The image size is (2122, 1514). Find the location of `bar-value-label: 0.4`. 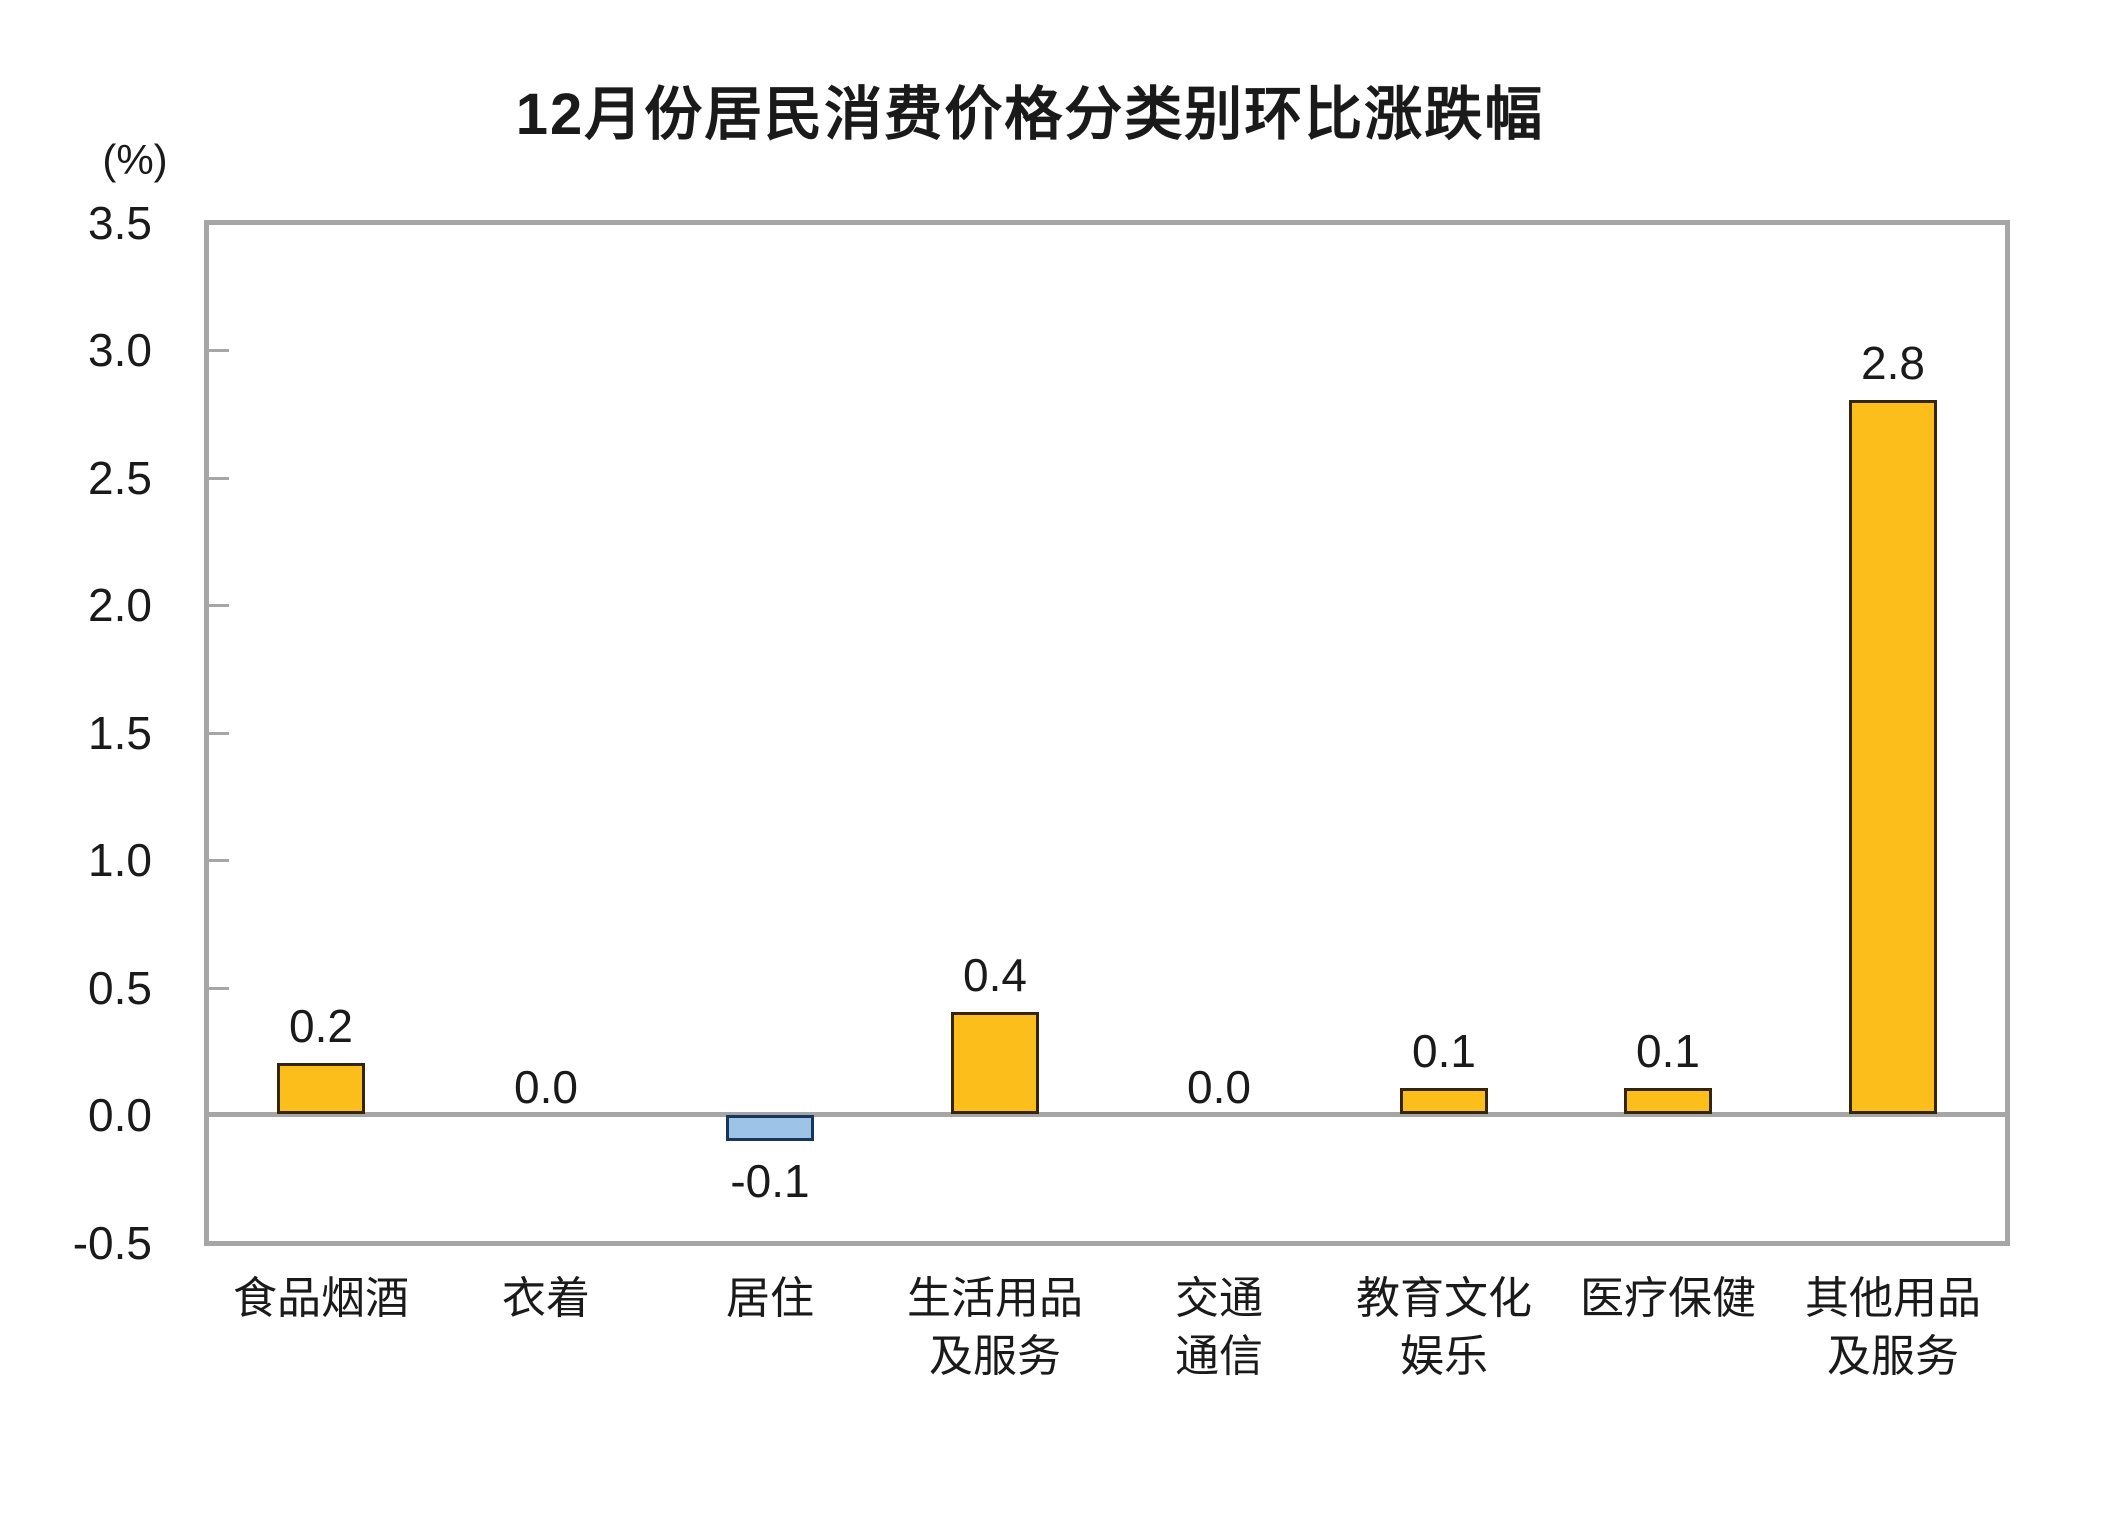

bar-value-label: 0.4 is located at coordinates (995, 975).